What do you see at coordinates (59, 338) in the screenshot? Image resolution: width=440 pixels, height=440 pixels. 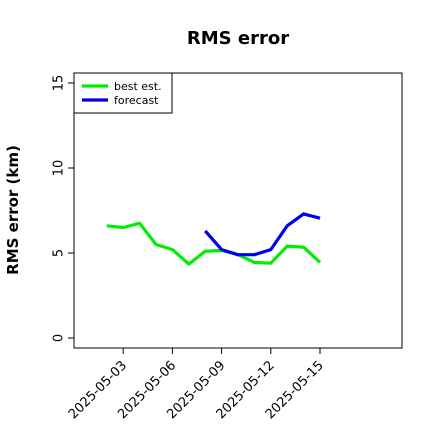 I see `y-tick-label: 0` at bounding box center [59, 338].